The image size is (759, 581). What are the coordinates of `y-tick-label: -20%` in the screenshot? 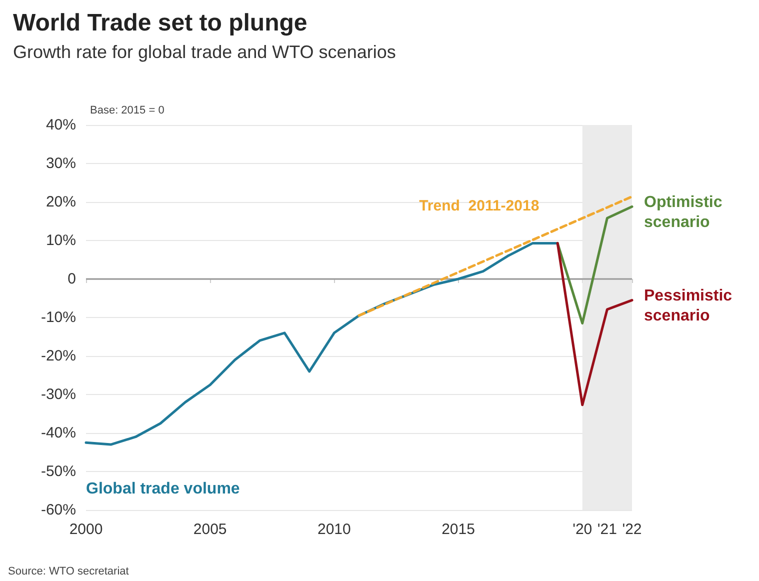 It's located at (58, 356).